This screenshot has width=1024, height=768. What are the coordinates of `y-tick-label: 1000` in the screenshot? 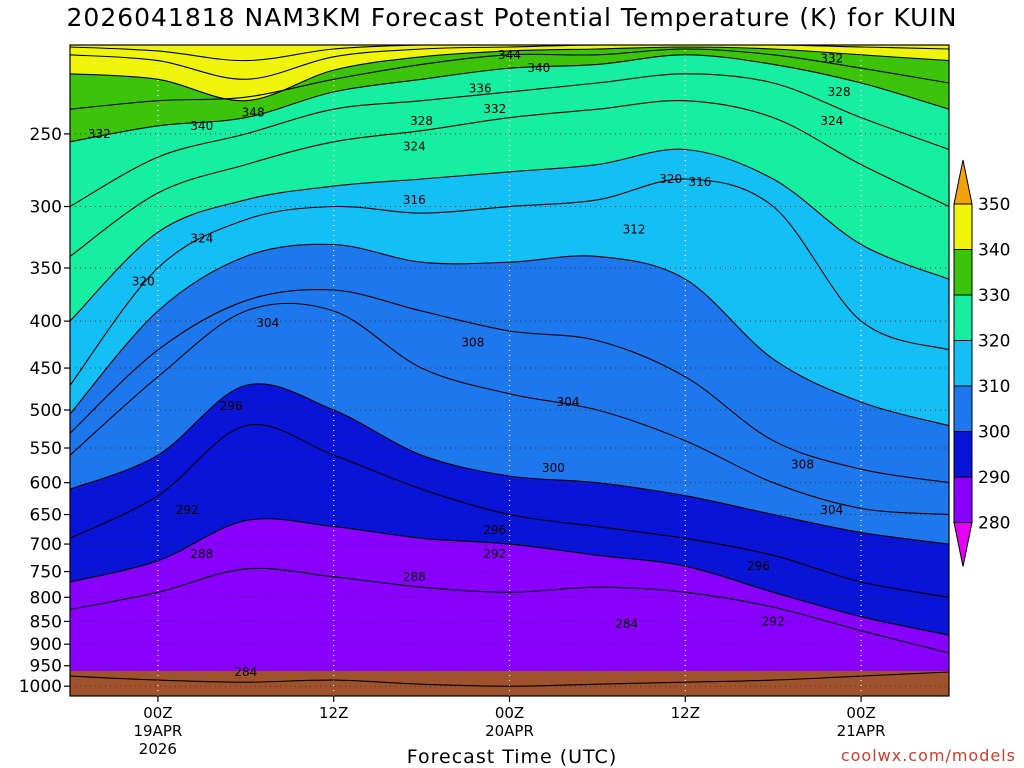 It's located at (40, 687).